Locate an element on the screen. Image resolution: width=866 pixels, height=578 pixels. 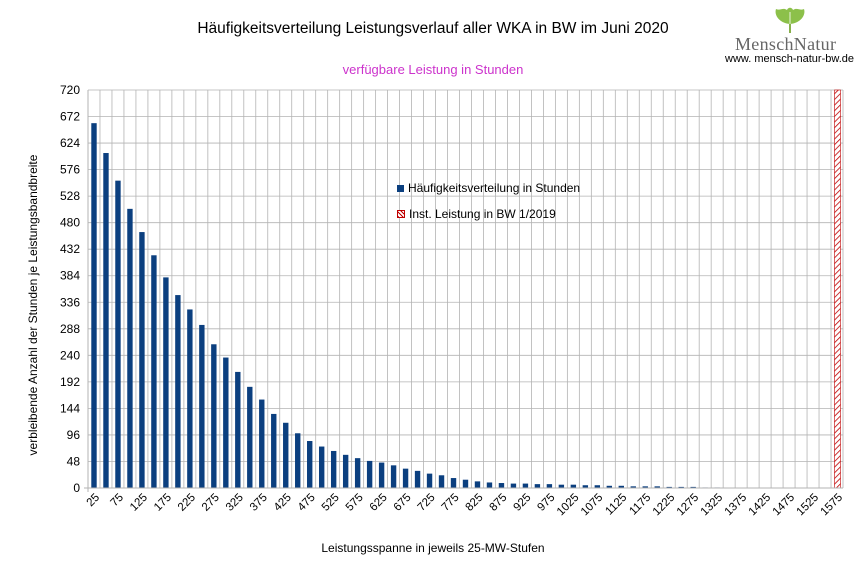
y-tick-label: 624 is located at coordinates (70, 143).